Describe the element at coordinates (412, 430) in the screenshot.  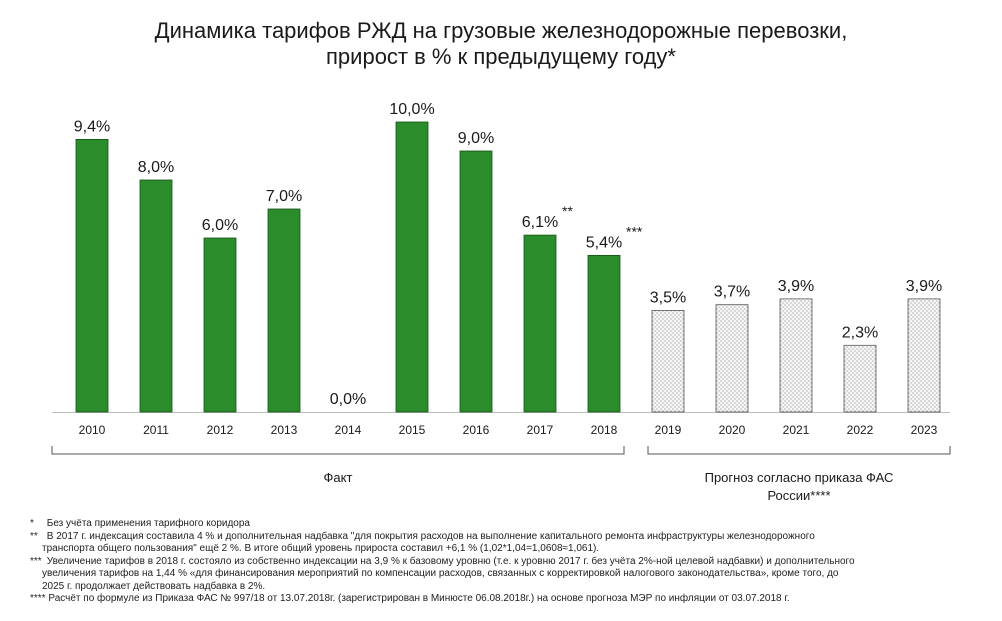
I see `tick-label-2015: 2015` at that location.